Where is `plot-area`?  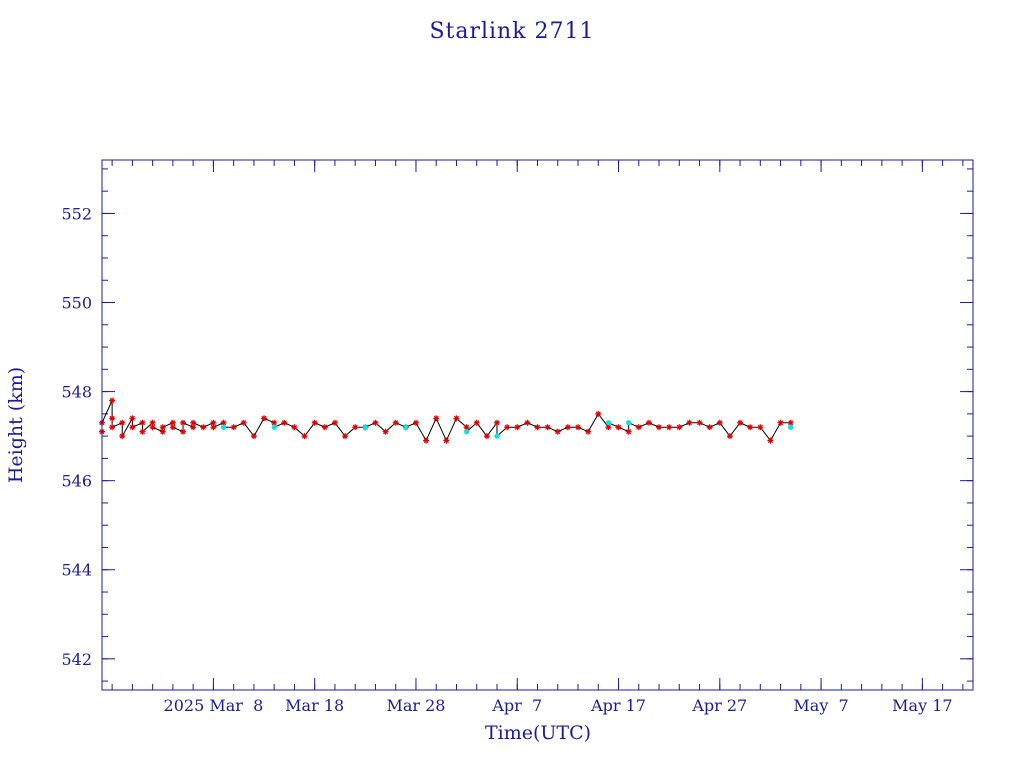
plot-area is located at coordinates (446, 420).